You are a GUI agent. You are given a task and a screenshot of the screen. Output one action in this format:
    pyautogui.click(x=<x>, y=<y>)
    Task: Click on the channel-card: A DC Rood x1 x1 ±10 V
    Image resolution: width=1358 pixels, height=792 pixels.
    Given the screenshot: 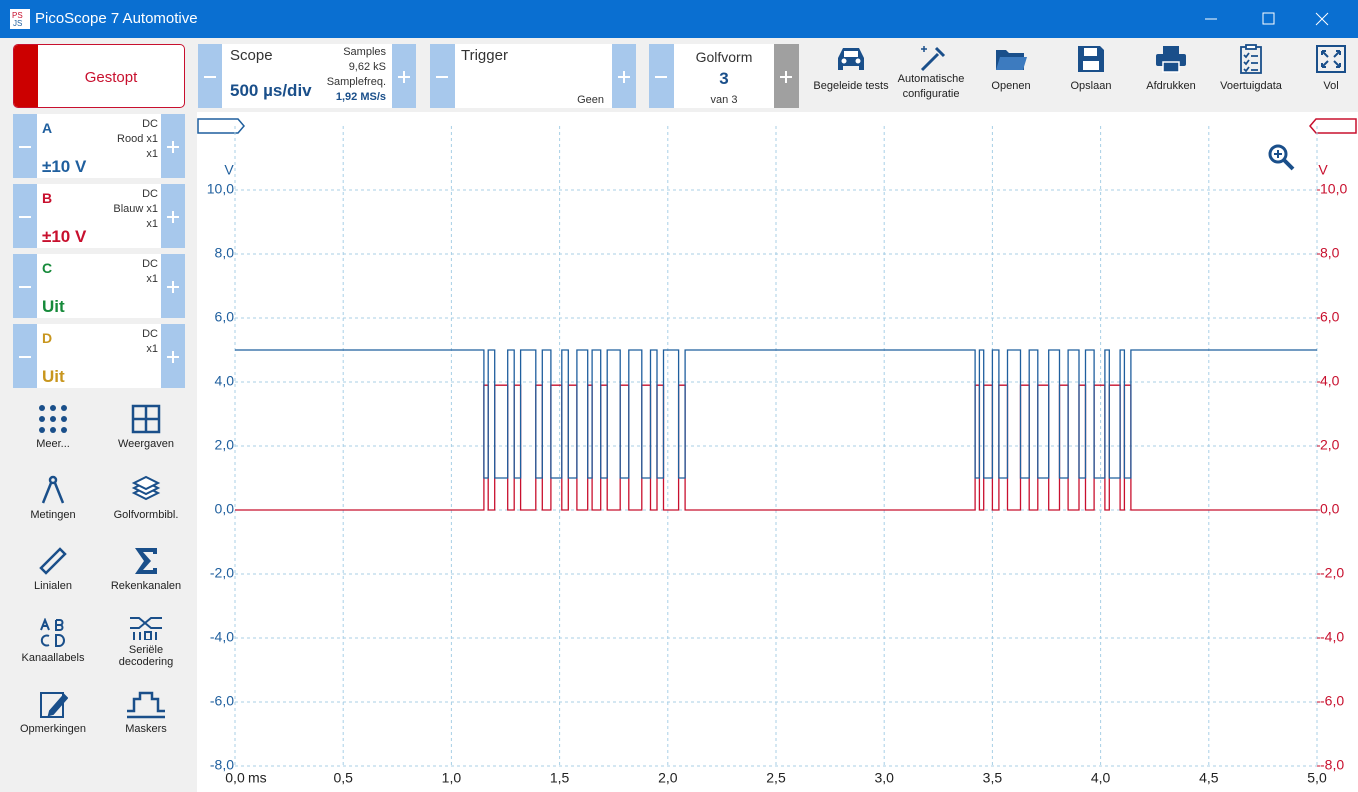 What is the action you would take?
    pyautogui.click(x=99, y=146)
    